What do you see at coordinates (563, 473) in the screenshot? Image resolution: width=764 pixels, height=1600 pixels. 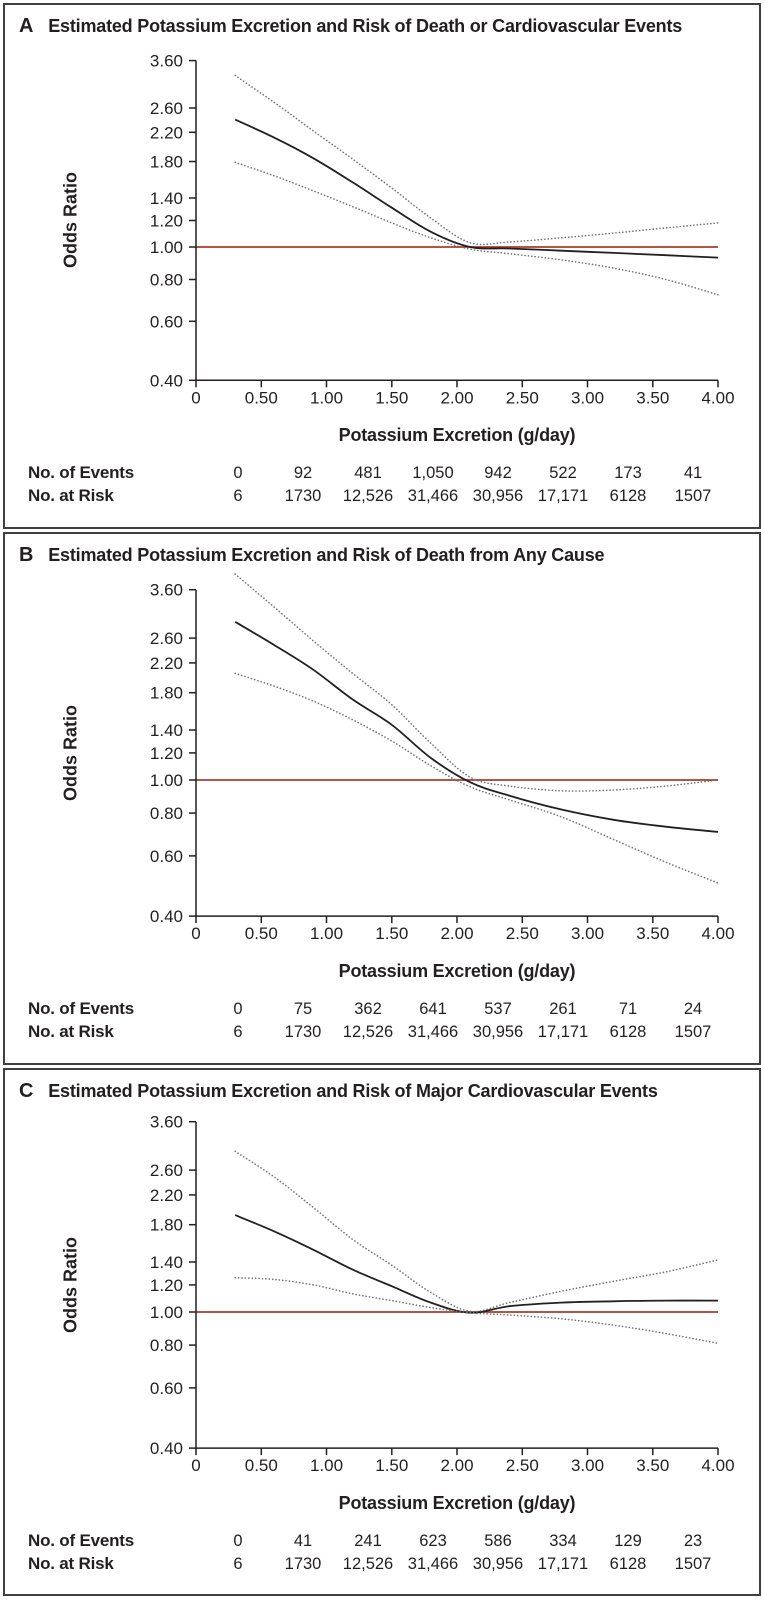 I see `events-value: 522` at bounding box center [563, 473].